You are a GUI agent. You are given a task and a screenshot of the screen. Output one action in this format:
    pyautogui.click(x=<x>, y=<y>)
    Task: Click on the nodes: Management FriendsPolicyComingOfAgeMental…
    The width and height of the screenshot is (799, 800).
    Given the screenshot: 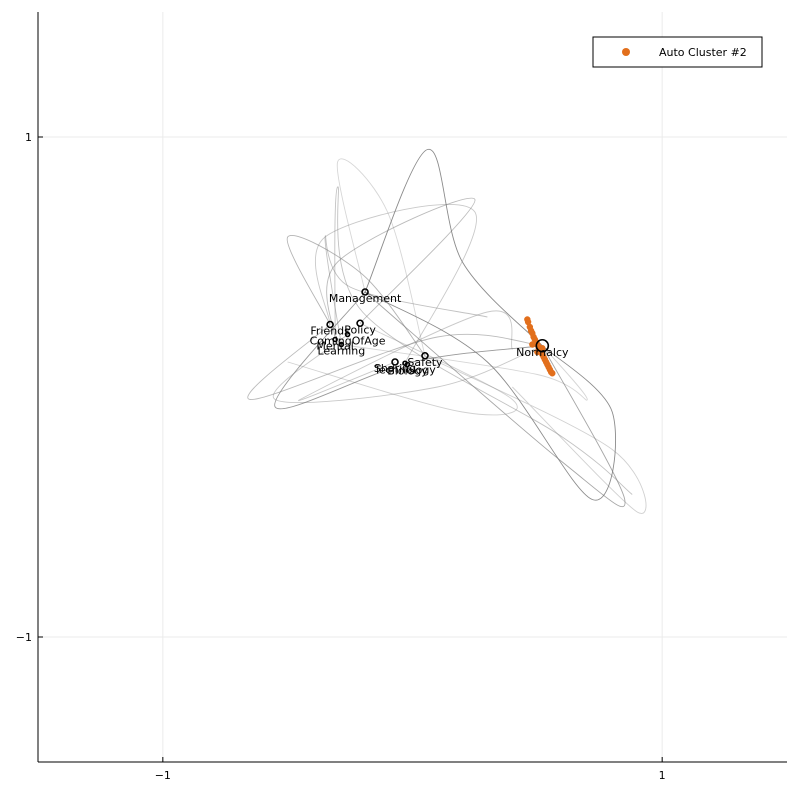 What is the action you would take?
    pyautogui.click(x=439, y=333)
    